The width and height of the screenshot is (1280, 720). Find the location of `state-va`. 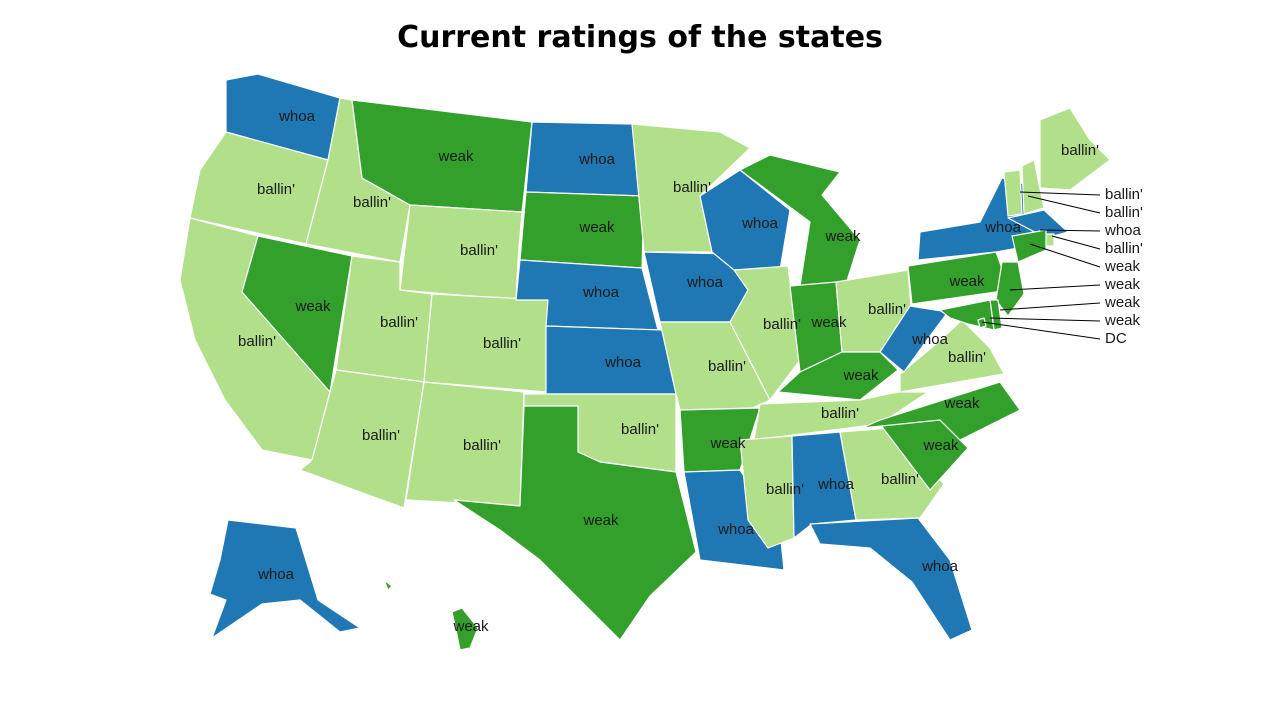

state-va is located at coordinates (952, 356).